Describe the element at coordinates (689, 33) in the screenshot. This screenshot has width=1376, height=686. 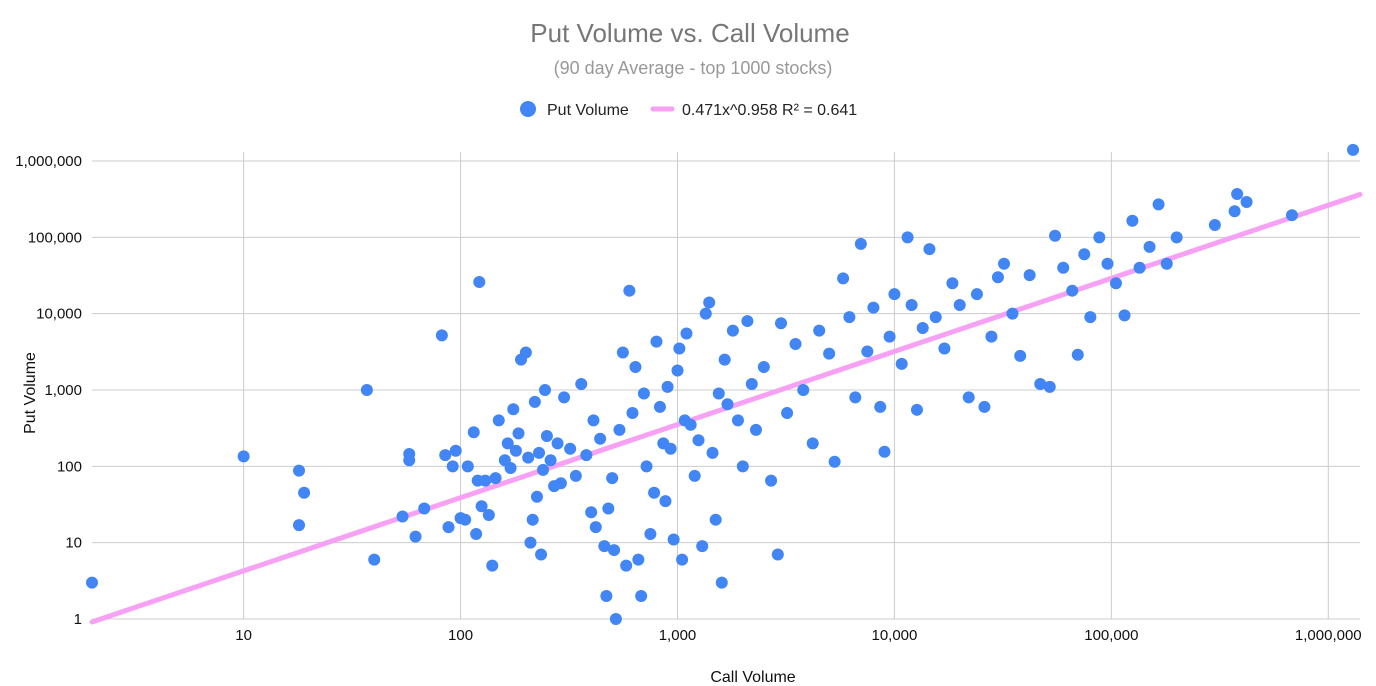
I see `chart-title: Put Volume vs. Call Volume` at that location.